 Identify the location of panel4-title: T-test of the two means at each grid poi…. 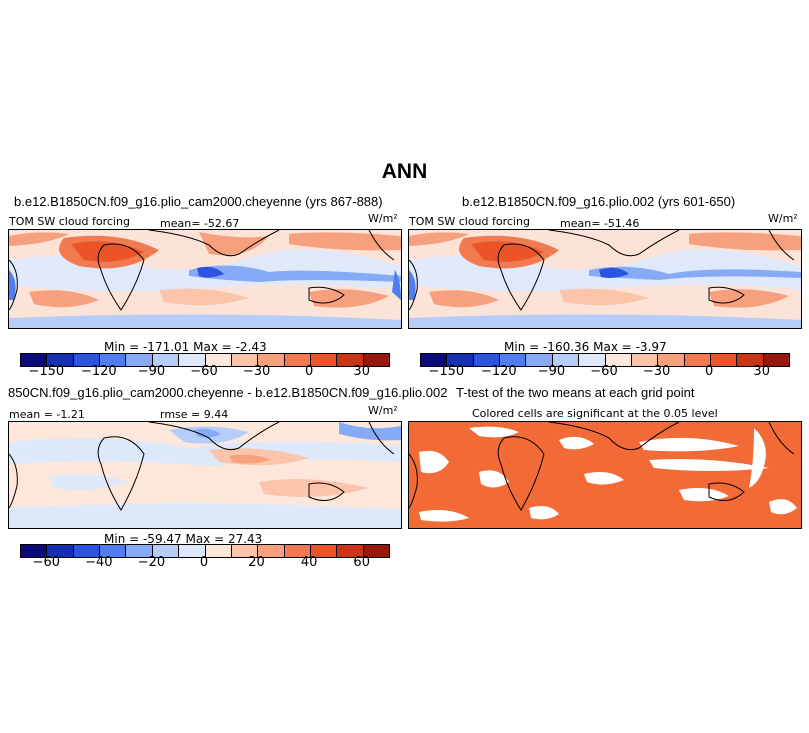
(575, 392).